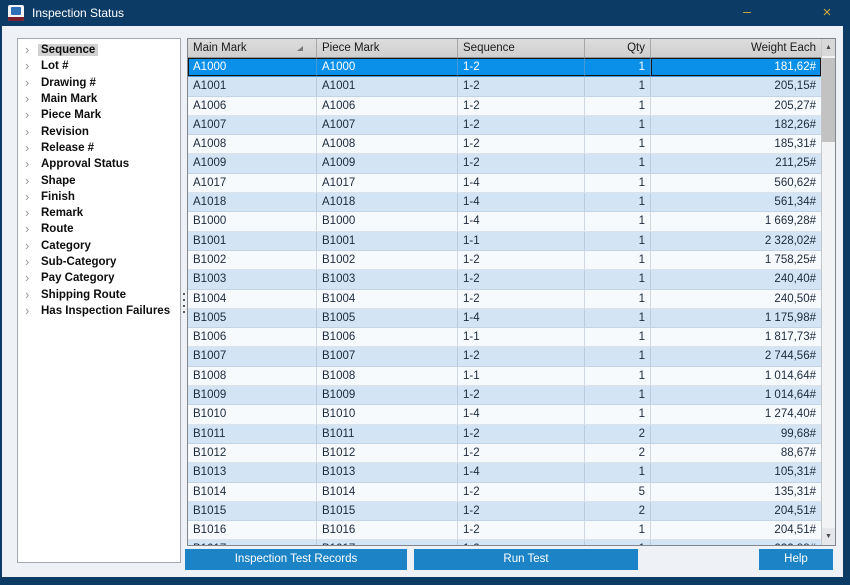 The width and height of the screenshot is (850, 585). What do you see at coordinates (504, 511) in the screenshot?
I see `table-row: B1015 B1015 1-2 2 204,51#` at bounding box center [504, 511].